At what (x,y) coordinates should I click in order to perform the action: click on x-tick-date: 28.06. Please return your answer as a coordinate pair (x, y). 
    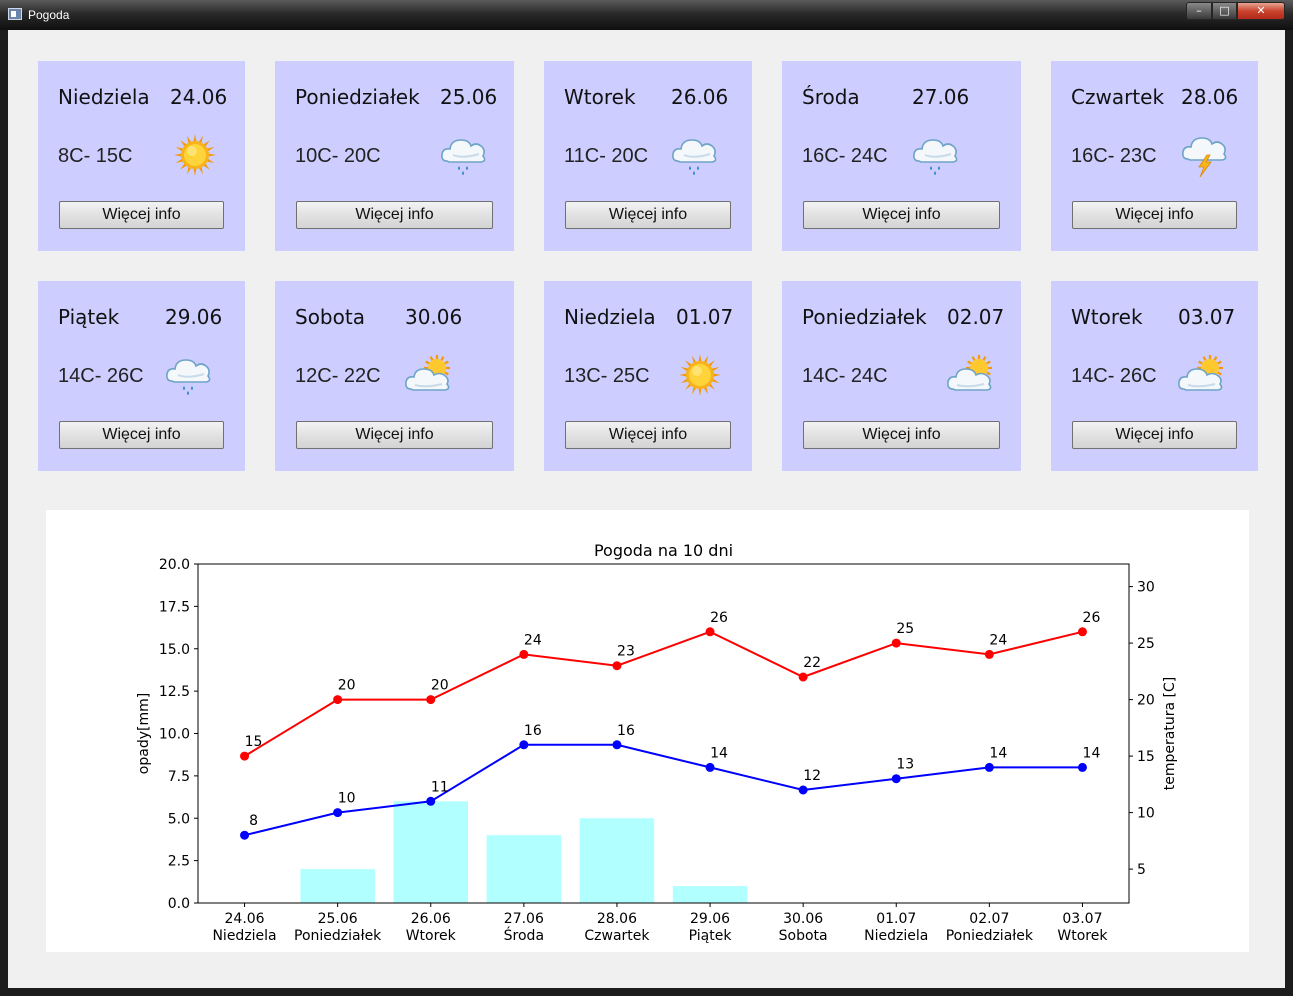
    Looking at the image, I should click on (617, 919).